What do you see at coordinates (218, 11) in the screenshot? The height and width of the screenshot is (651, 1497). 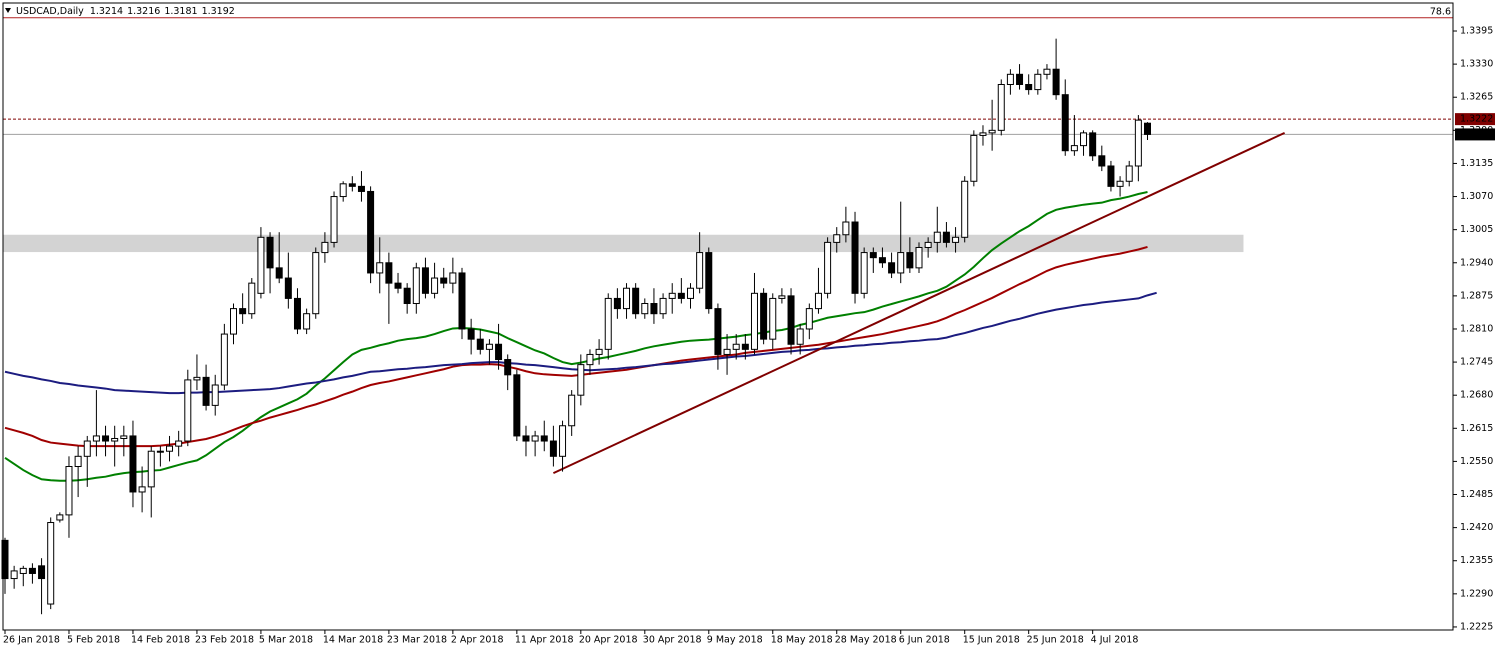 I see `last-close: 1.3192` at bounding box center [218, 11].